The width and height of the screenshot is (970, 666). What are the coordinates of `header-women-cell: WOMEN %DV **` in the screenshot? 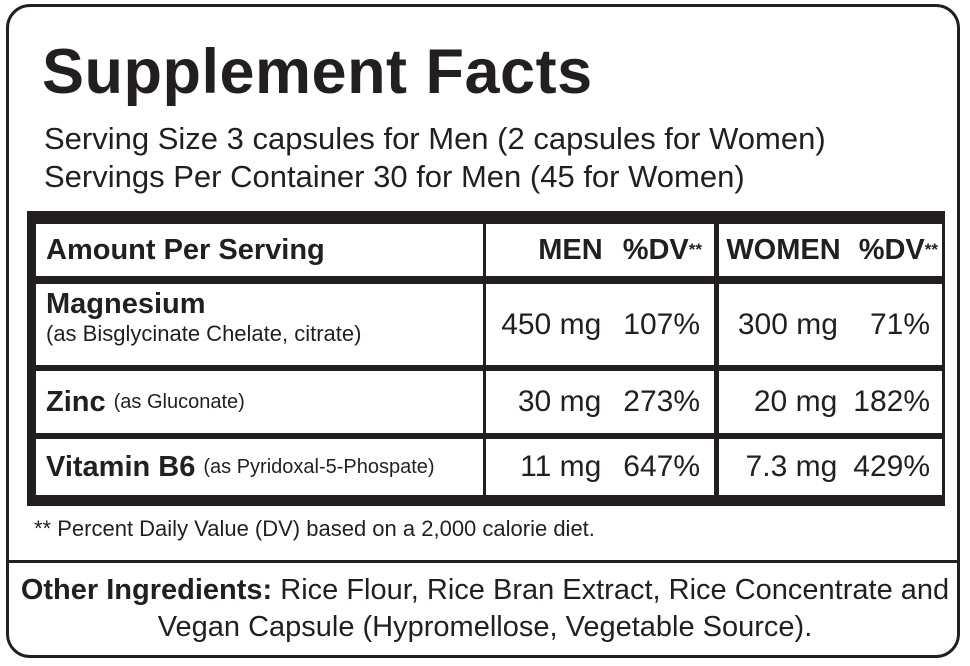 It's located at (830, 250).